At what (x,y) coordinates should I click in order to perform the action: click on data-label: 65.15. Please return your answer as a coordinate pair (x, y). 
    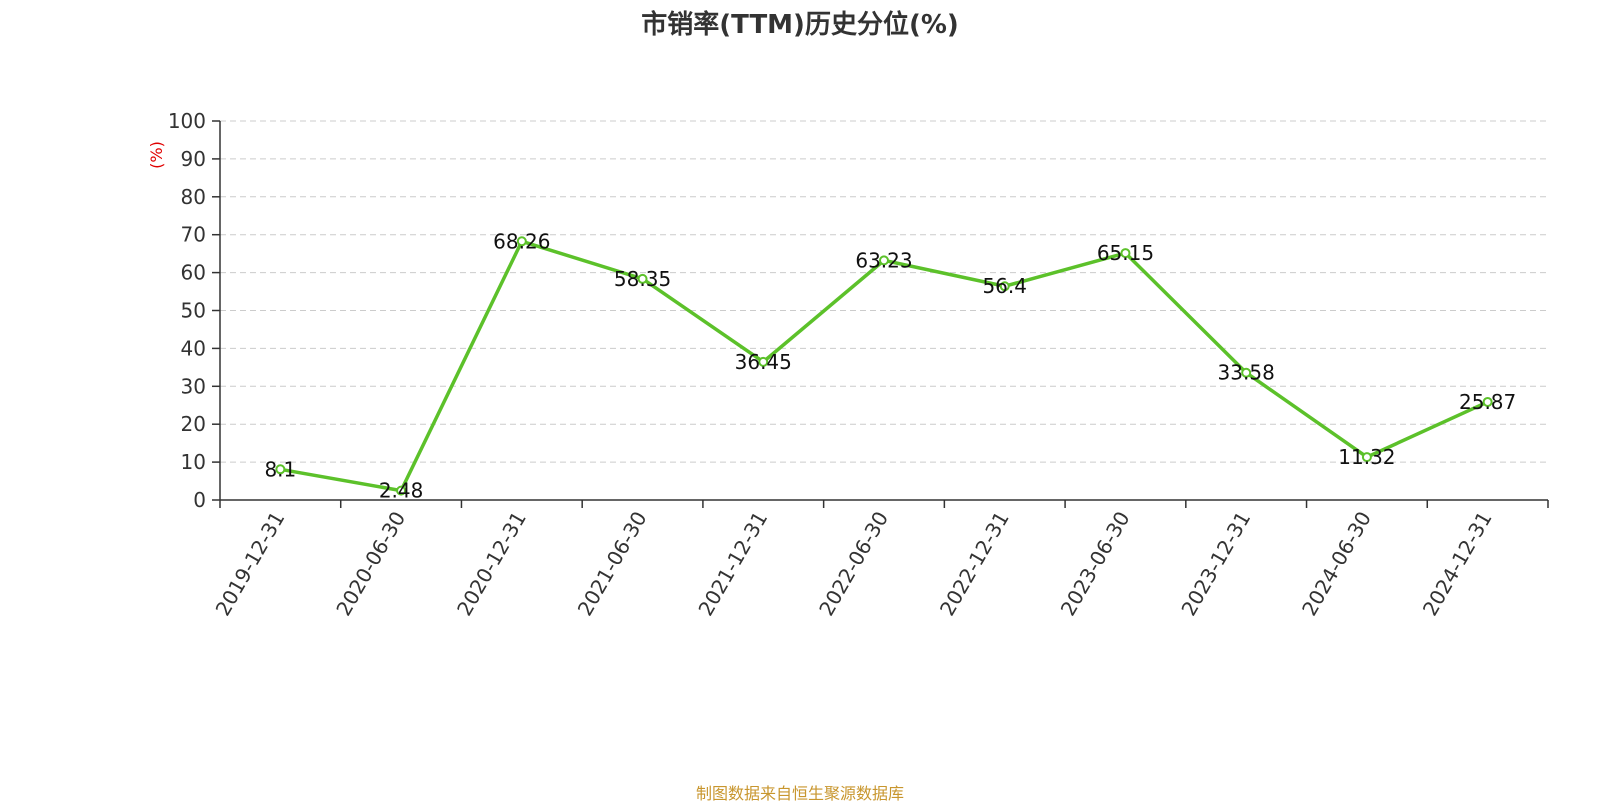
    Looking at the image, I should click on (1125, 253).